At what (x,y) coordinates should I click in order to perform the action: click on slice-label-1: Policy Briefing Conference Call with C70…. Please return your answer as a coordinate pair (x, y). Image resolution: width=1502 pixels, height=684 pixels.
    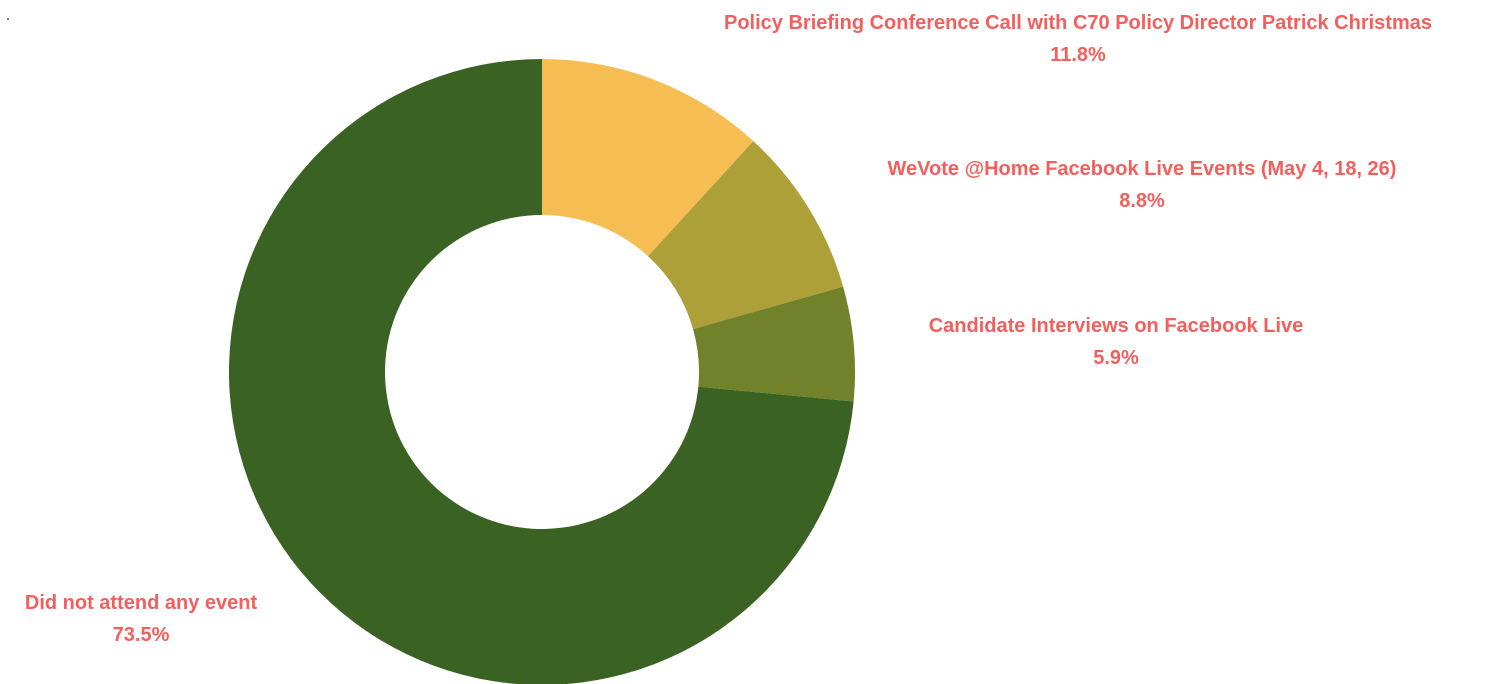
    Looking at the image, I should click on (1078, 23).